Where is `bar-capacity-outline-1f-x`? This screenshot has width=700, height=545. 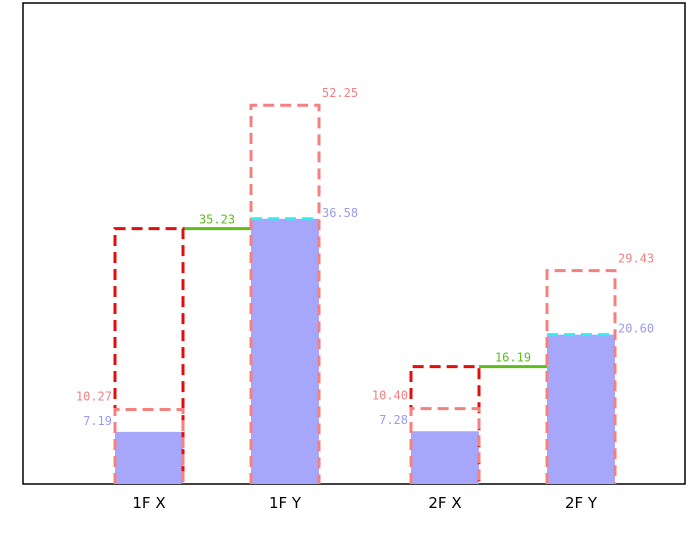
bar-capacity-outline-1f-x is located at coordinates (149, 446).